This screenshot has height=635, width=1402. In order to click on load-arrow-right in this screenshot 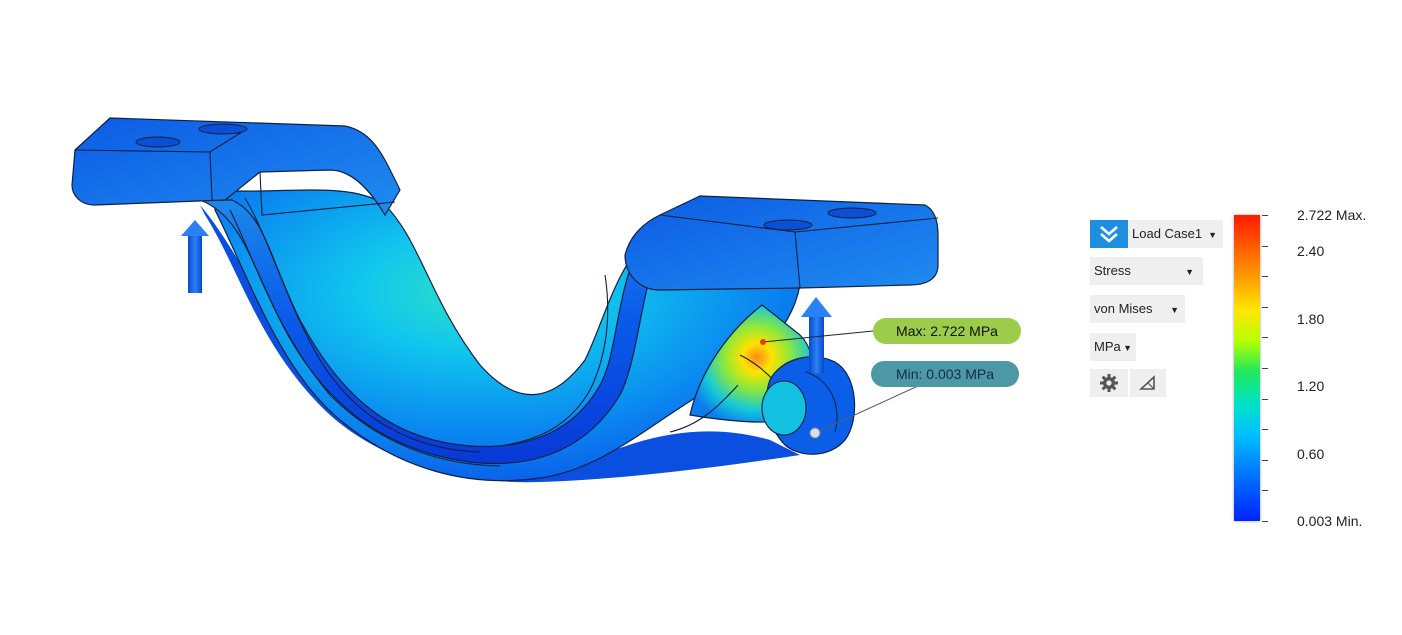, I will do `click(816, 335)`.